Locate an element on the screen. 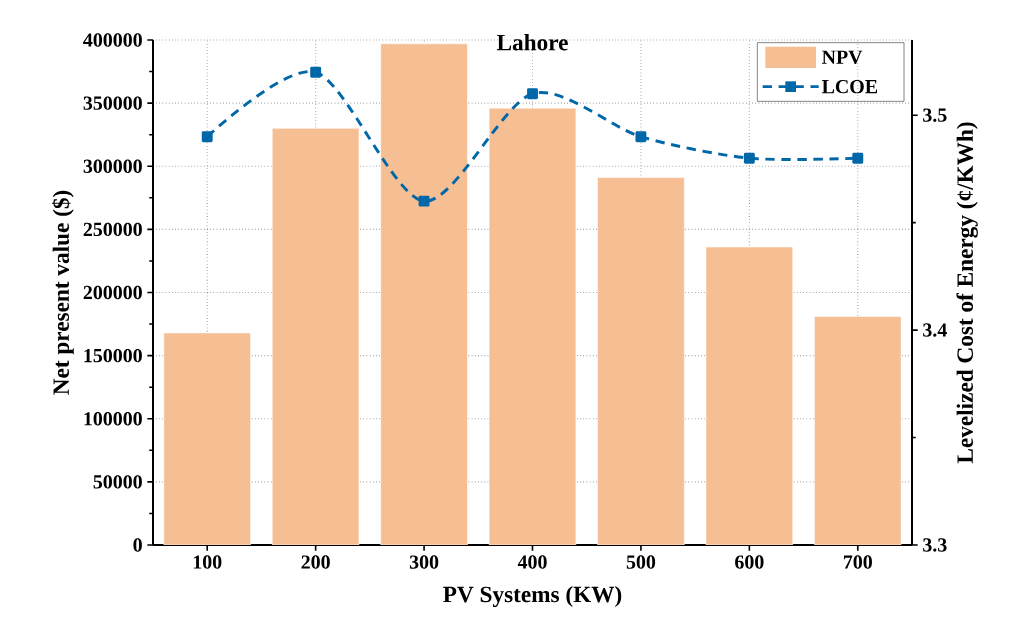 This screenshot has width=1011, height=635. y2-tick-label: 3.4 is located at coordinates (935, 330).